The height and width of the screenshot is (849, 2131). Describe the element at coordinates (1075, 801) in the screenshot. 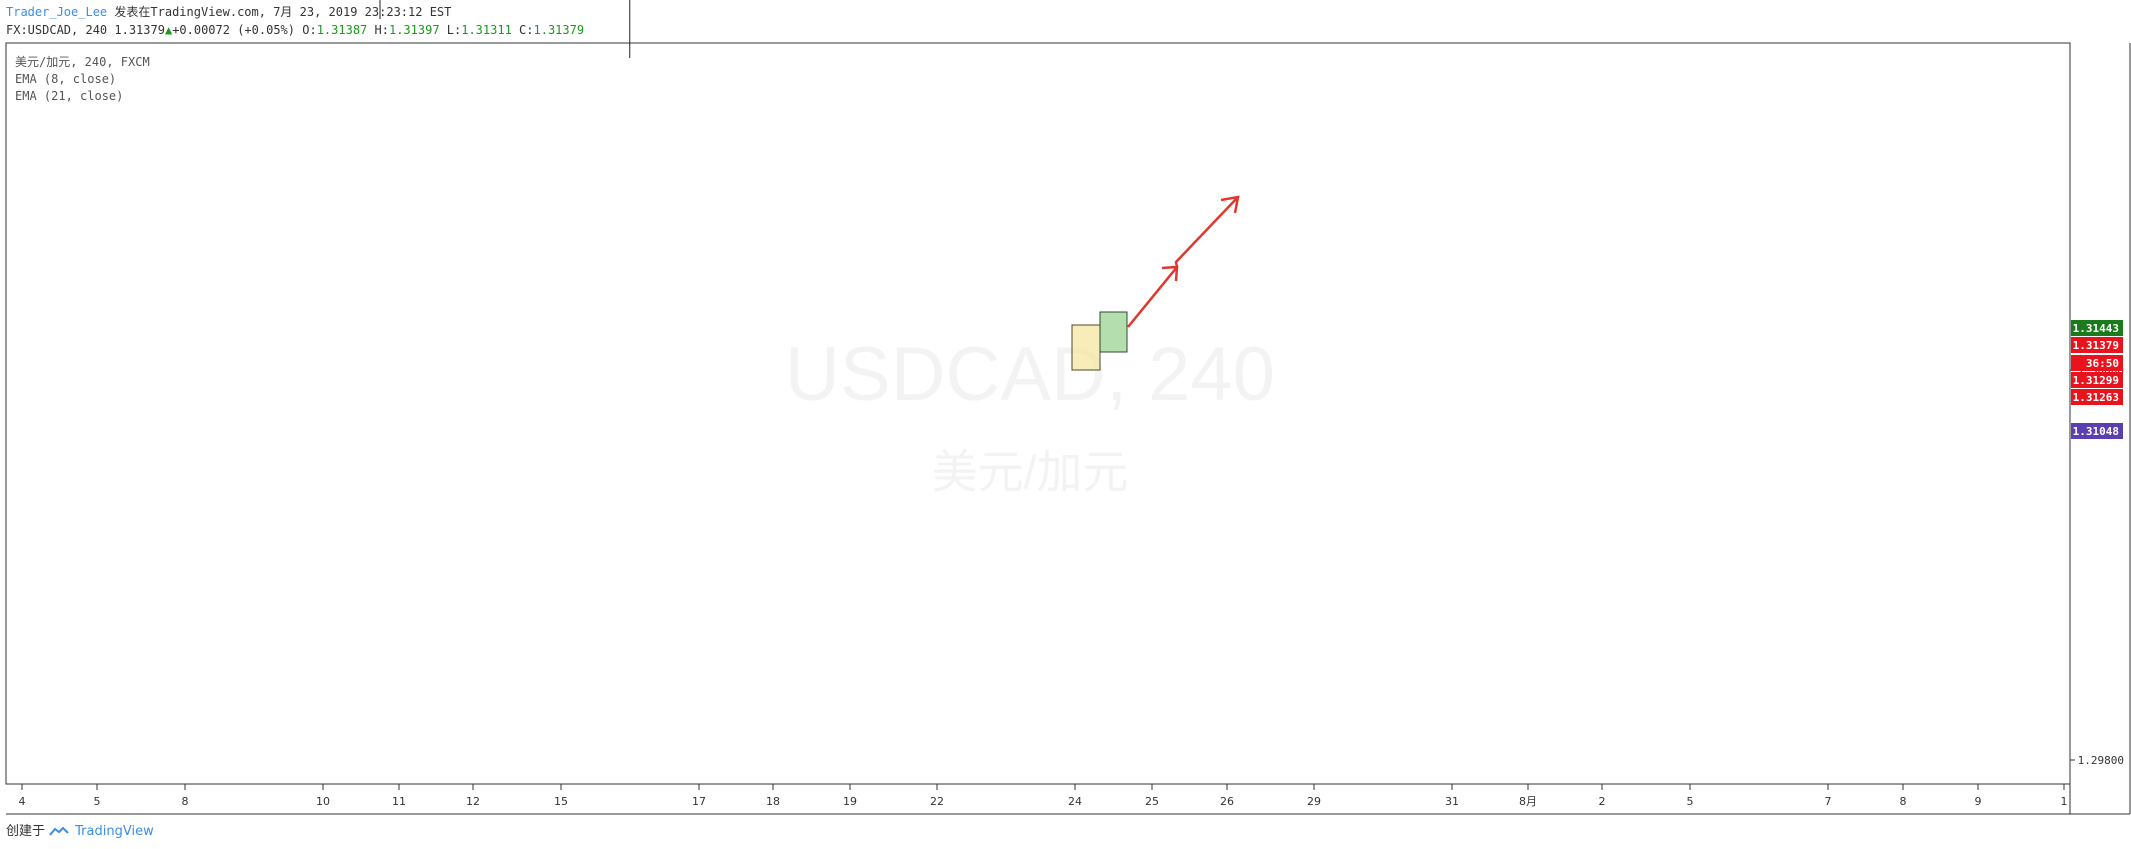

I see `x-tick-label: 24` at that location.